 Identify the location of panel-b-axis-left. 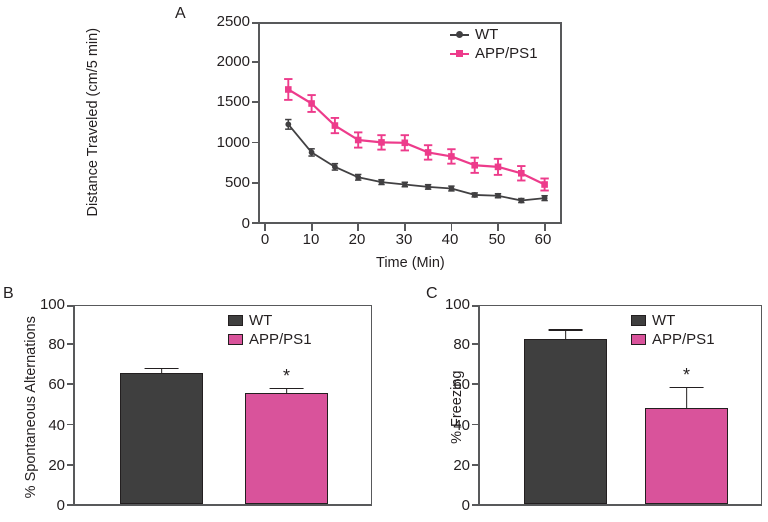
(74, 405).